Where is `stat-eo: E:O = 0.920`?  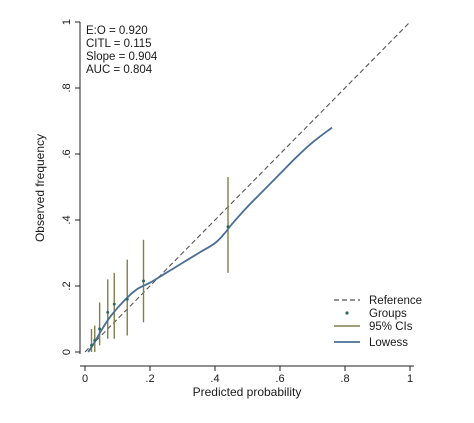
stat-eo: E:O = 0.920 is located at coordinates (117, 31).